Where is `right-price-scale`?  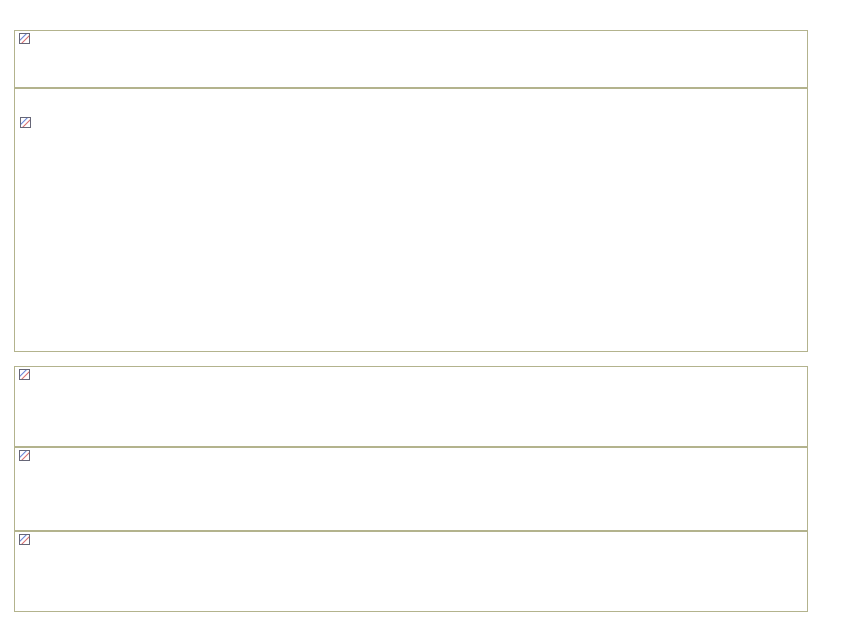
right-price-scale is located at coordinates (827, 315).